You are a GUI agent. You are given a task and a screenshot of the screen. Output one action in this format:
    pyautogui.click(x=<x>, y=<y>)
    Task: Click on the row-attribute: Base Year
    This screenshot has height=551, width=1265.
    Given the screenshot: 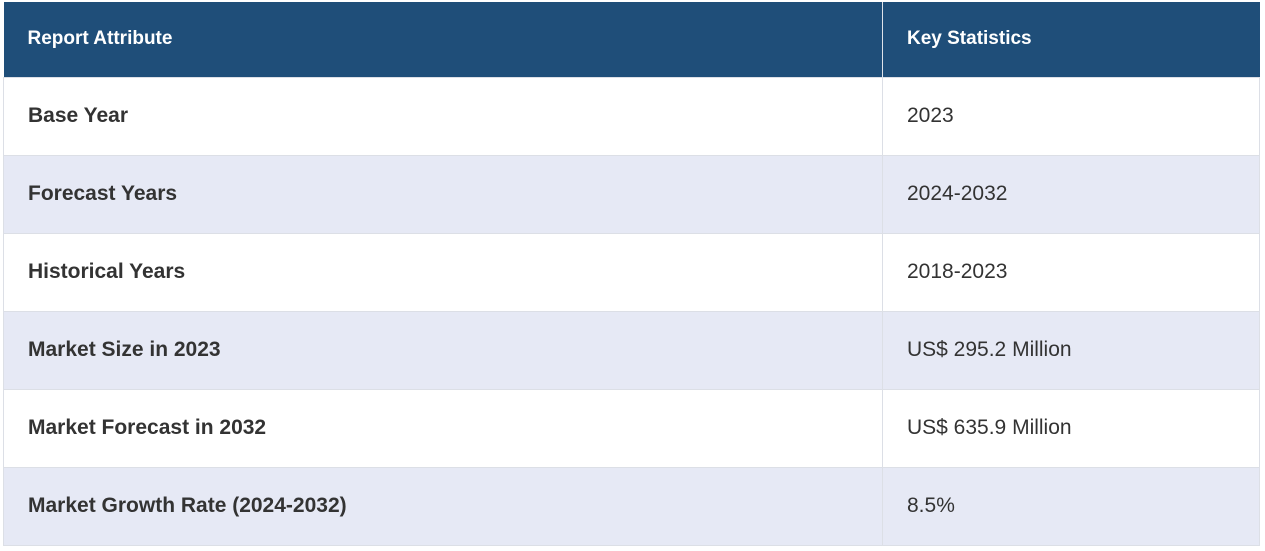 What is the action you would take?
    pyautogui.click(x=443, y=116)
    